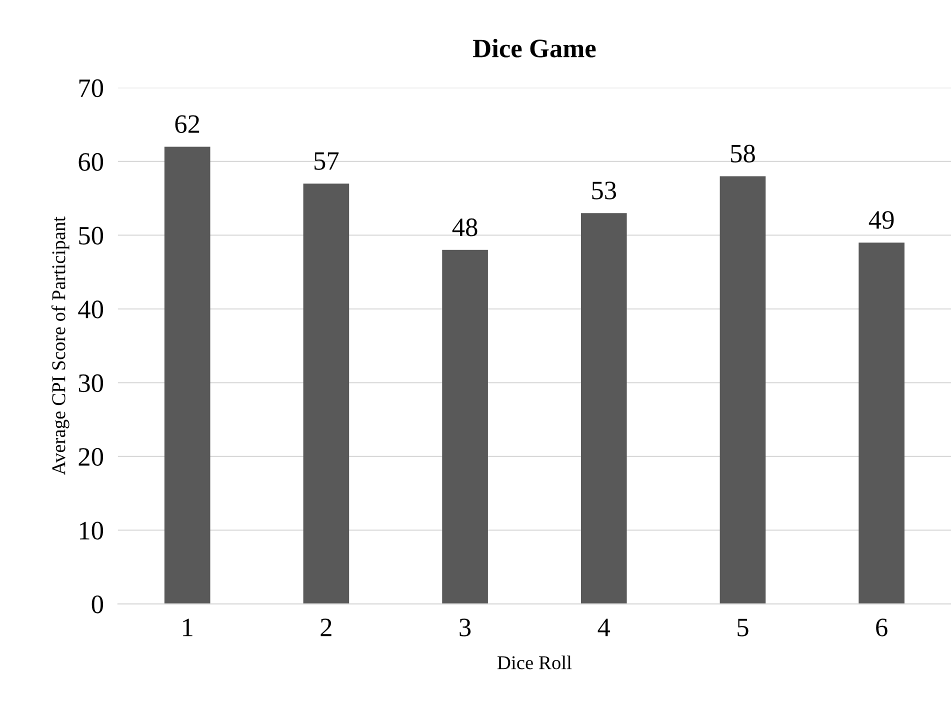 The width and height of the screenshot is (951, 713). I want to click on x-tick-label: 6, so click(882, 627).